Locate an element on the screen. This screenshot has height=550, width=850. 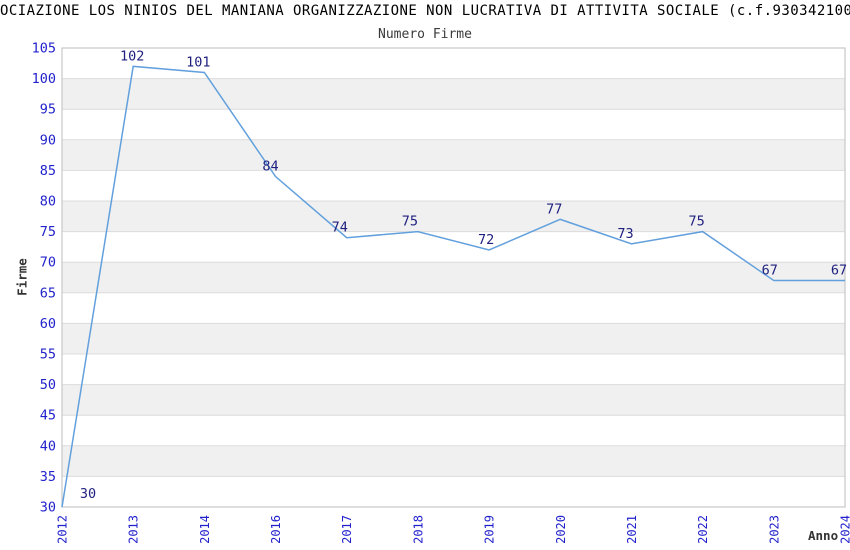
y-tick-label: 40 is located at coordinates (48, 446).